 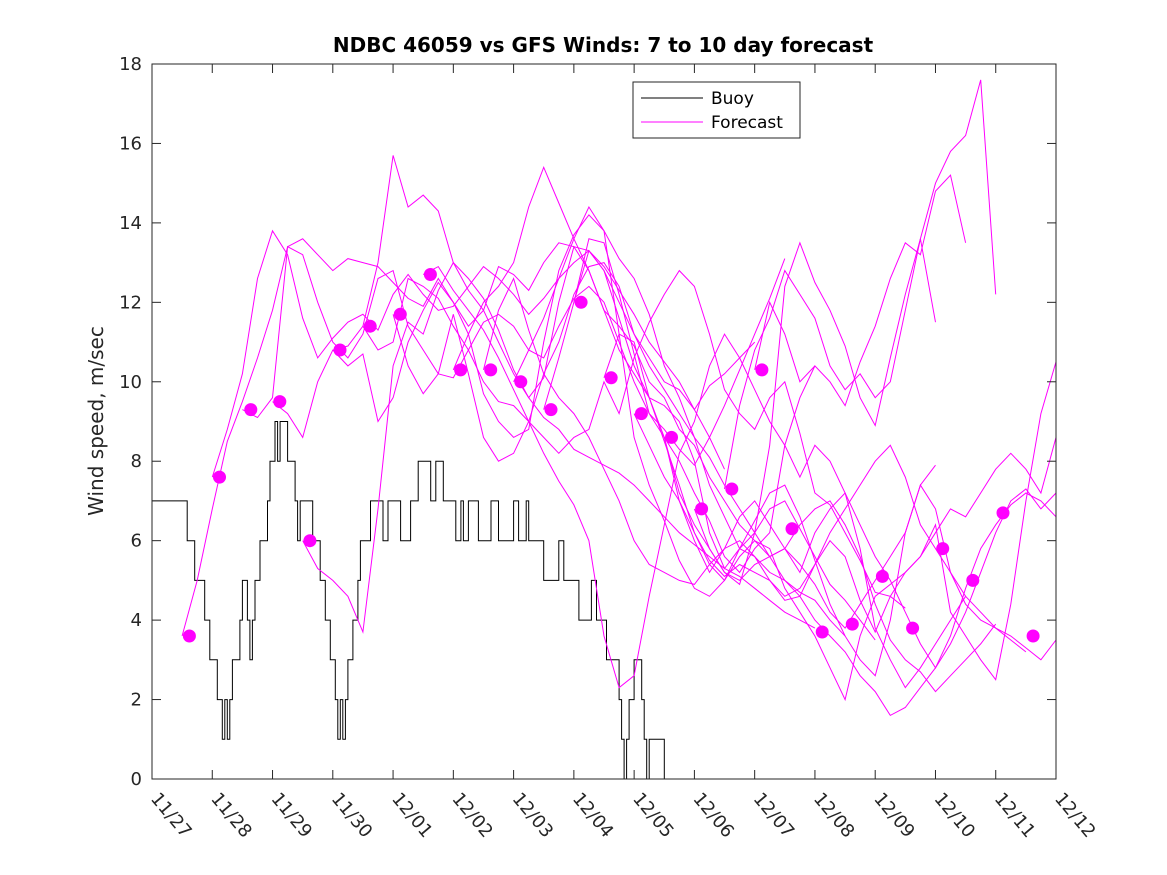 What do you see at coordinates (130, 382) in the screenshot?
I see `y-tick-label: 10` at bounding box center [130, 382].